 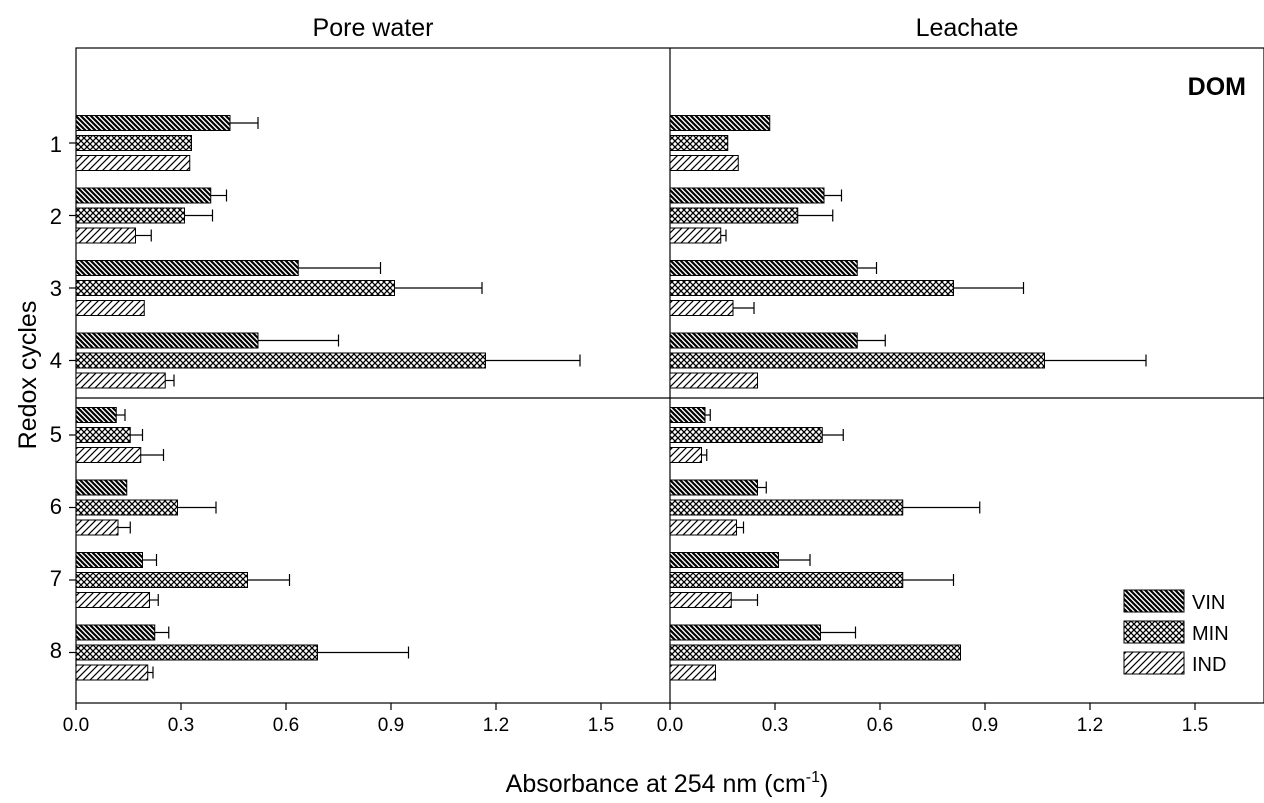 What do you see at coordinates (338, 725) in the screenshot?
I see `x-tick-labels-left: 0.0 0.3 0.6 0.9 1.2 1.5` at bounding box center [338, 725].